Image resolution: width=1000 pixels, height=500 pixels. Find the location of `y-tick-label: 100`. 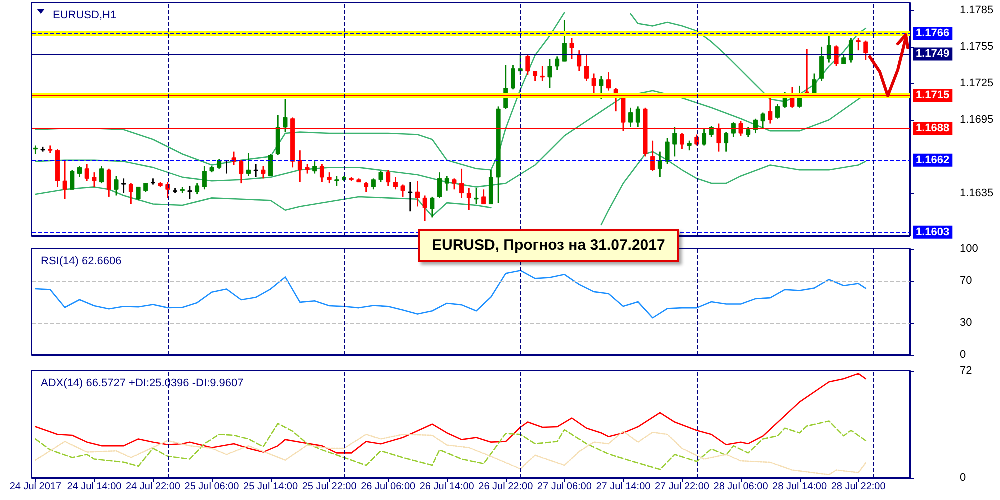

y-tick-label: 100 is located at coordinates (969, 249).